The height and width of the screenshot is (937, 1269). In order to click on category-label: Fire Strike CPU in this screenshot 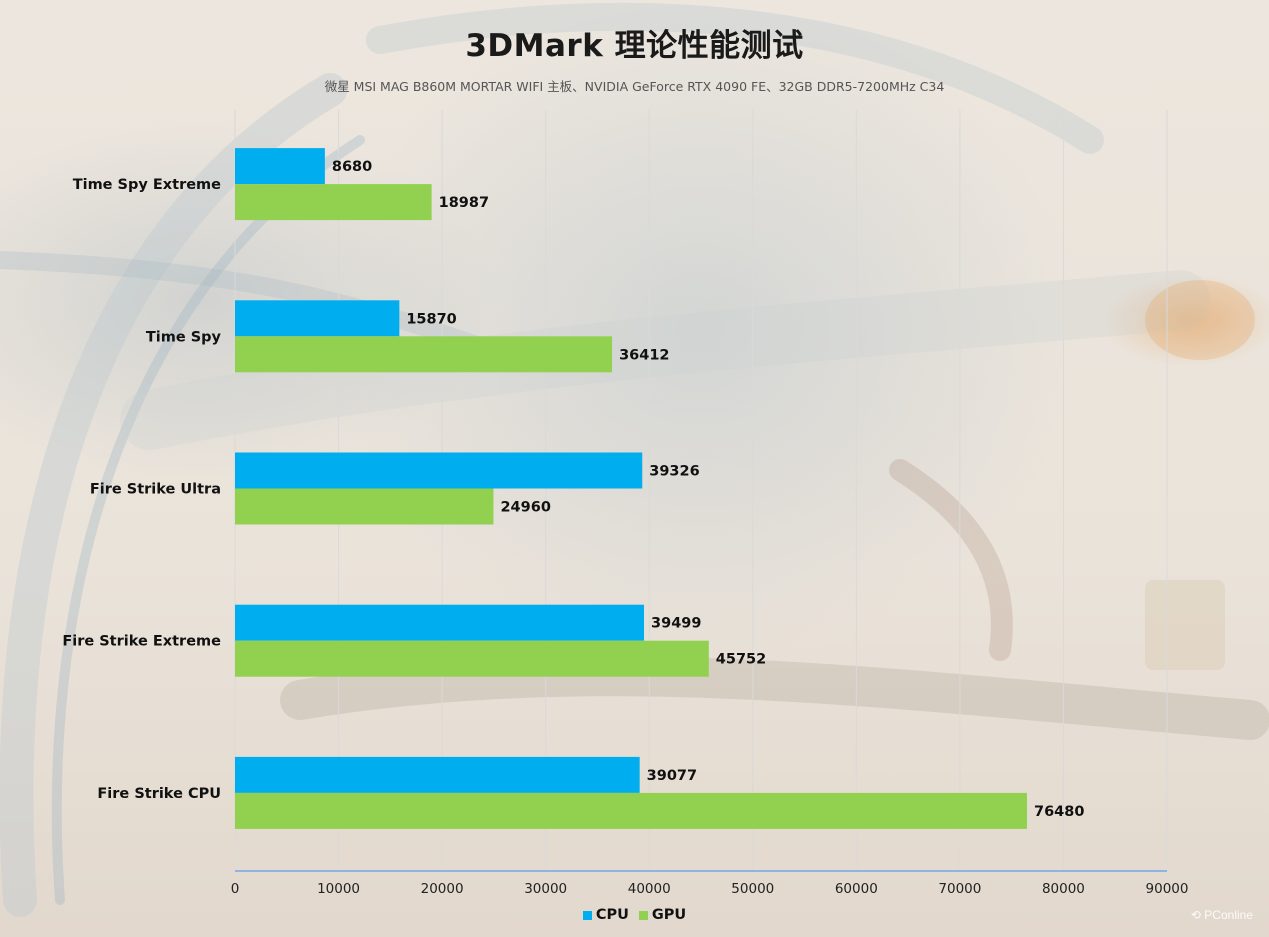, I will do `click(159, 794)`.